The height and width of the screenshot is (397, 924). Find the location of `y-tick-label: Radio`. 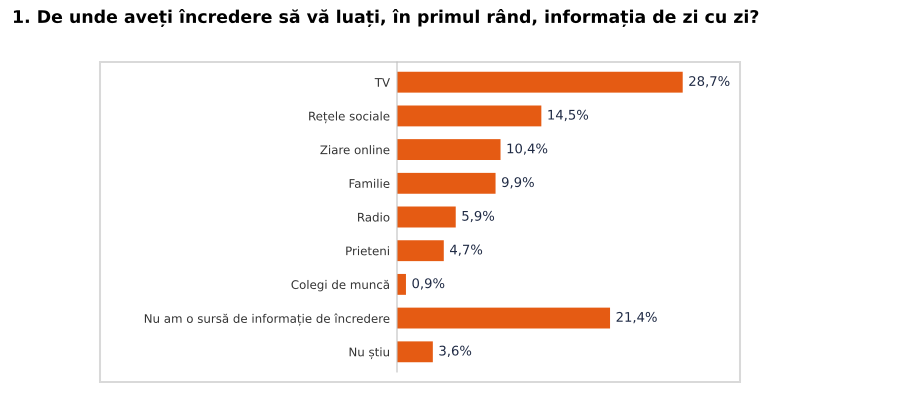

y-tick-label: Radio is located at coordinates (374, 217).